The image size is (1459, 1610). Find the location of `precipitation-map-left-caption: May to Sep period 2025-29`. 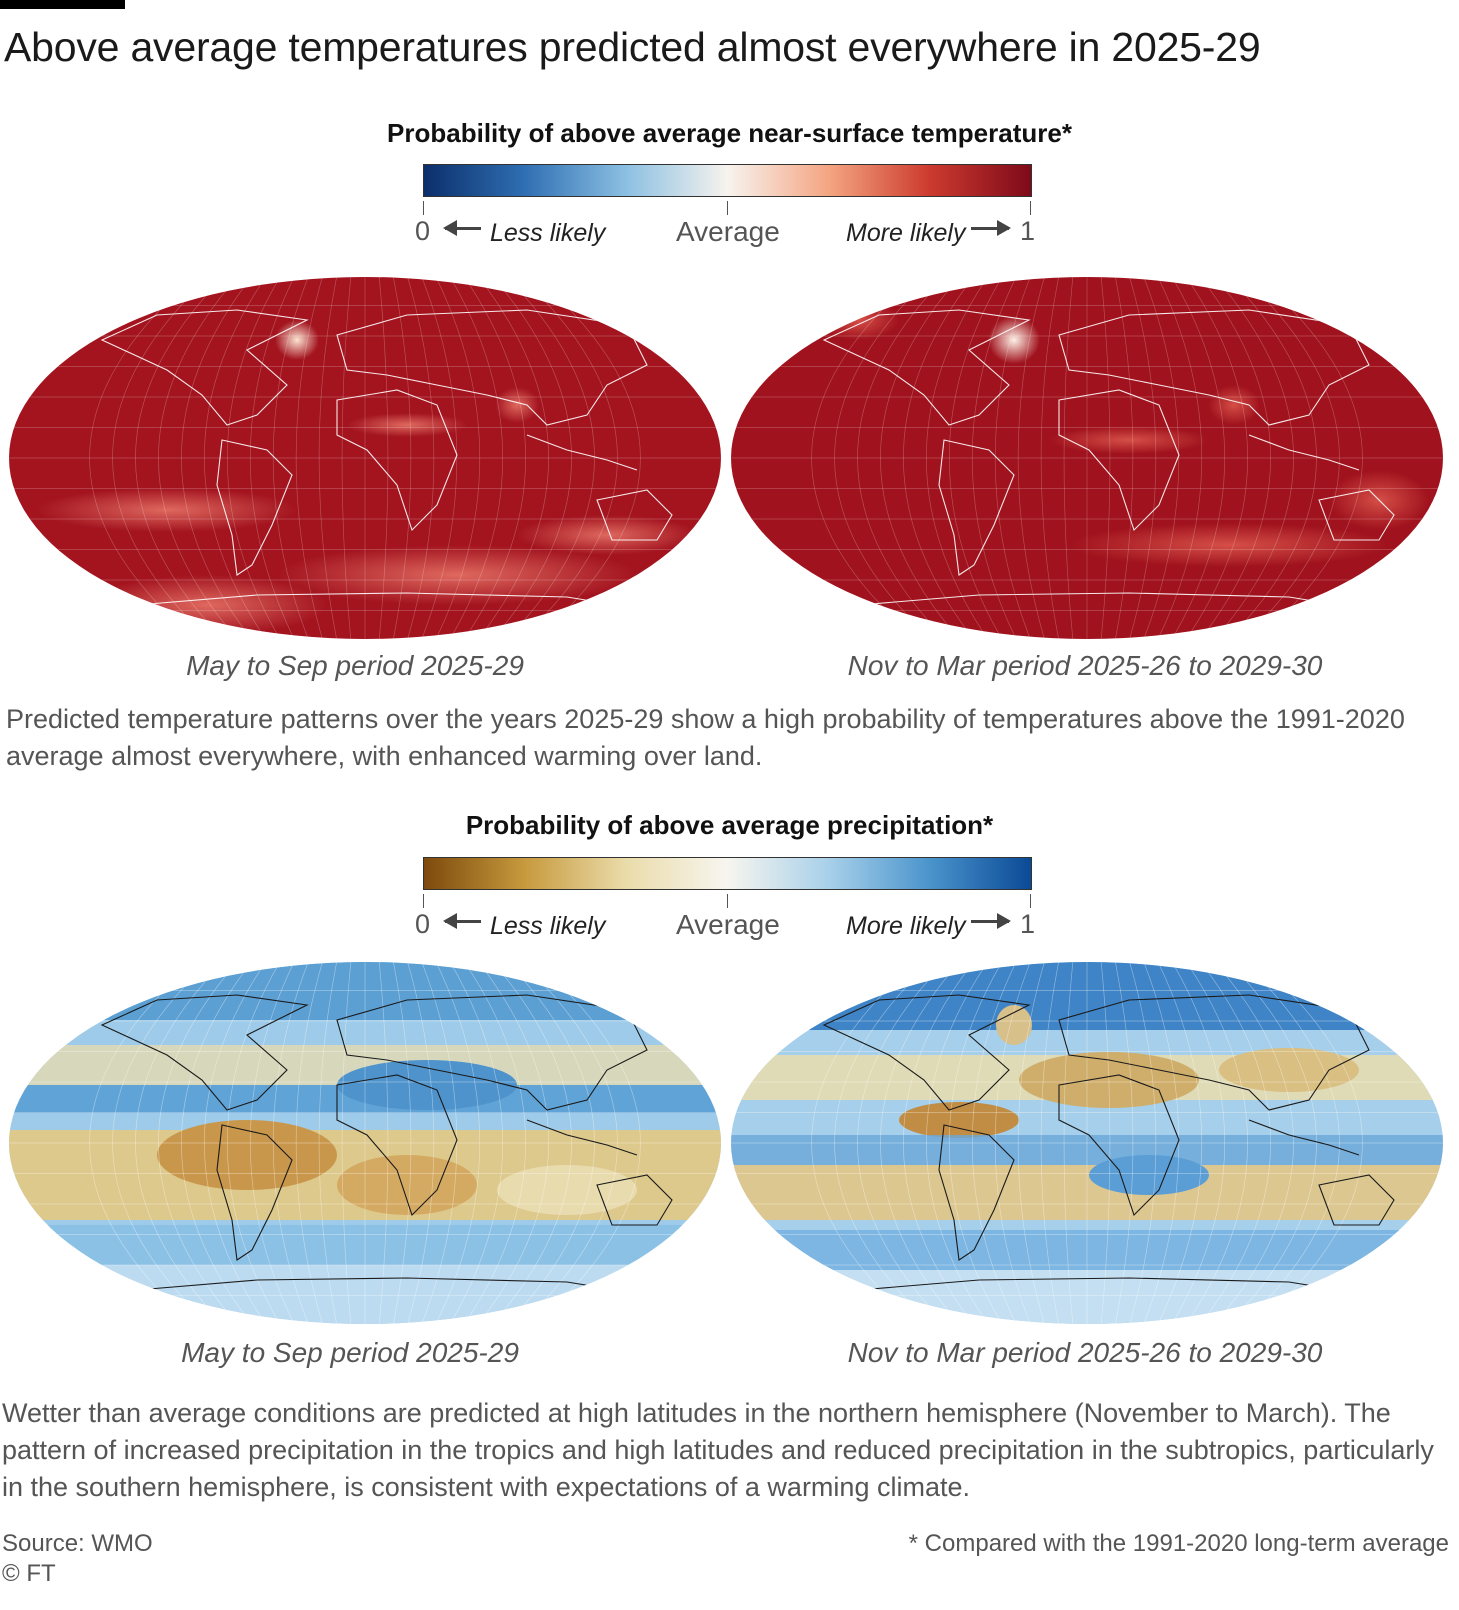

precipitation-map-left-caption: May to Sep period 2025-29 is located at coordinates (350, 1352).